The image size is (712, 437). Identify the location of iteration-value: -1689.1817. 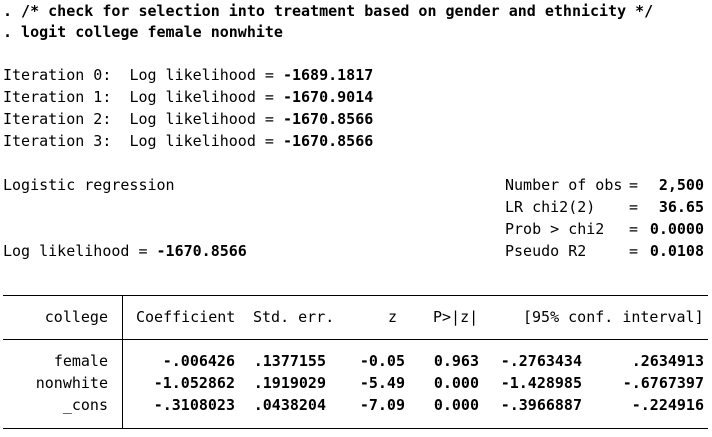
(328, 75).